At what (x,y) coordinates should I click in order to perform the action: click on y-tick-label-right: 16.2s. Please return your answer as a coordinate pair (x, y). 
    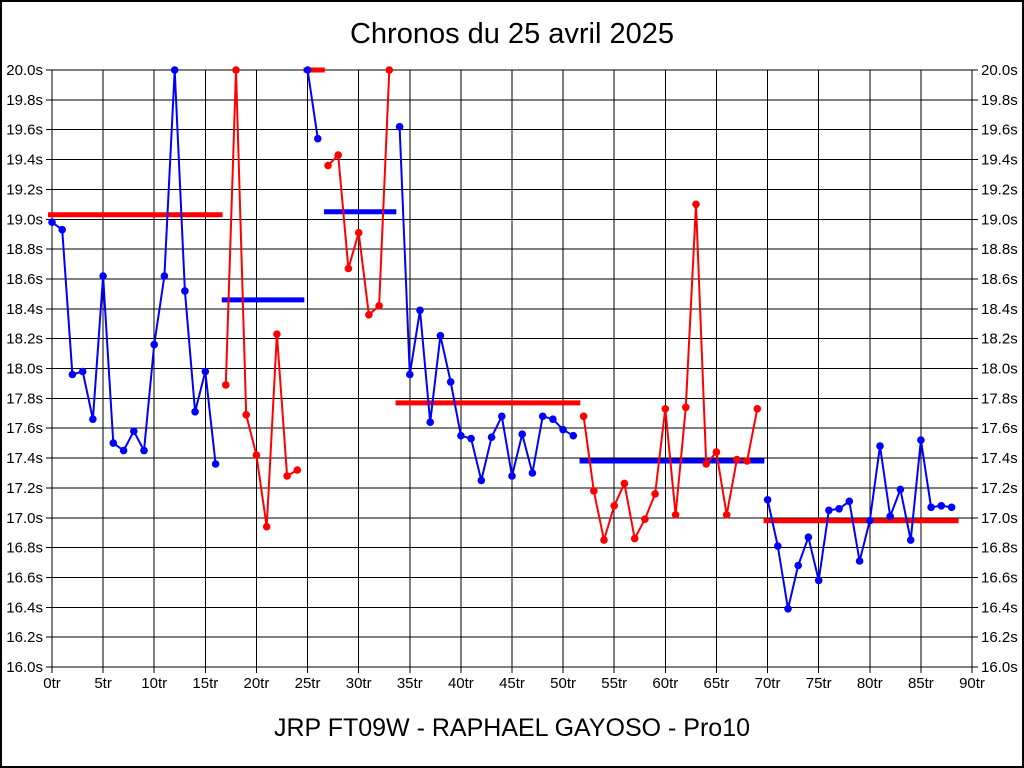
    Looking at the image, I should click on (999, 637).